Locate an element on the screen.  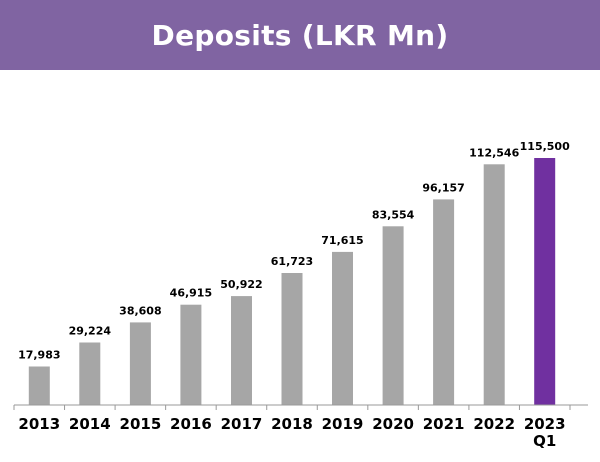
data-label-2015: 38,608 is located at coordinates (140, 310).